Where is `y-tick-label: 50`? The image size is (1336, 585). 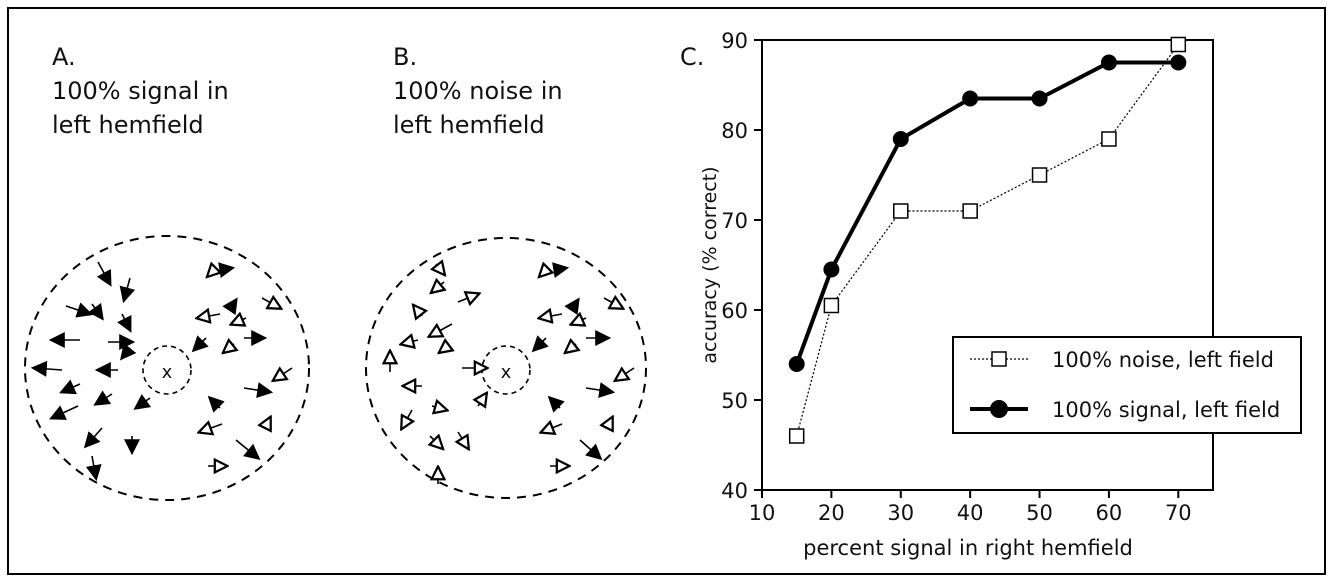
y-tick-label: 50 is located at coordinates (734, 401).